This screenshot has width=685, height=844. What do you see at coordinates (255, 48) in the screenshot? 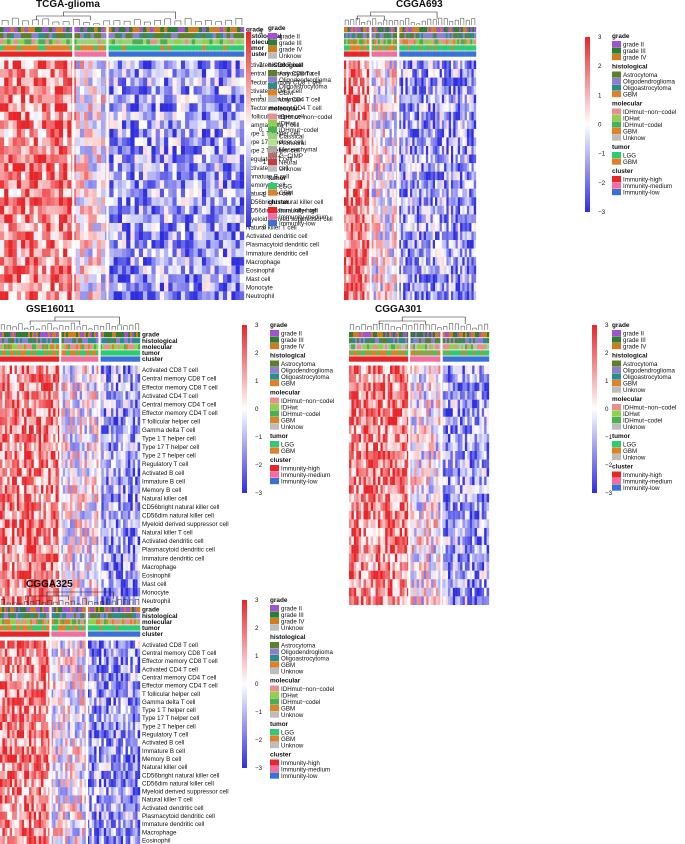
I see `track-label: tumor` at bounding box center [255, 48].